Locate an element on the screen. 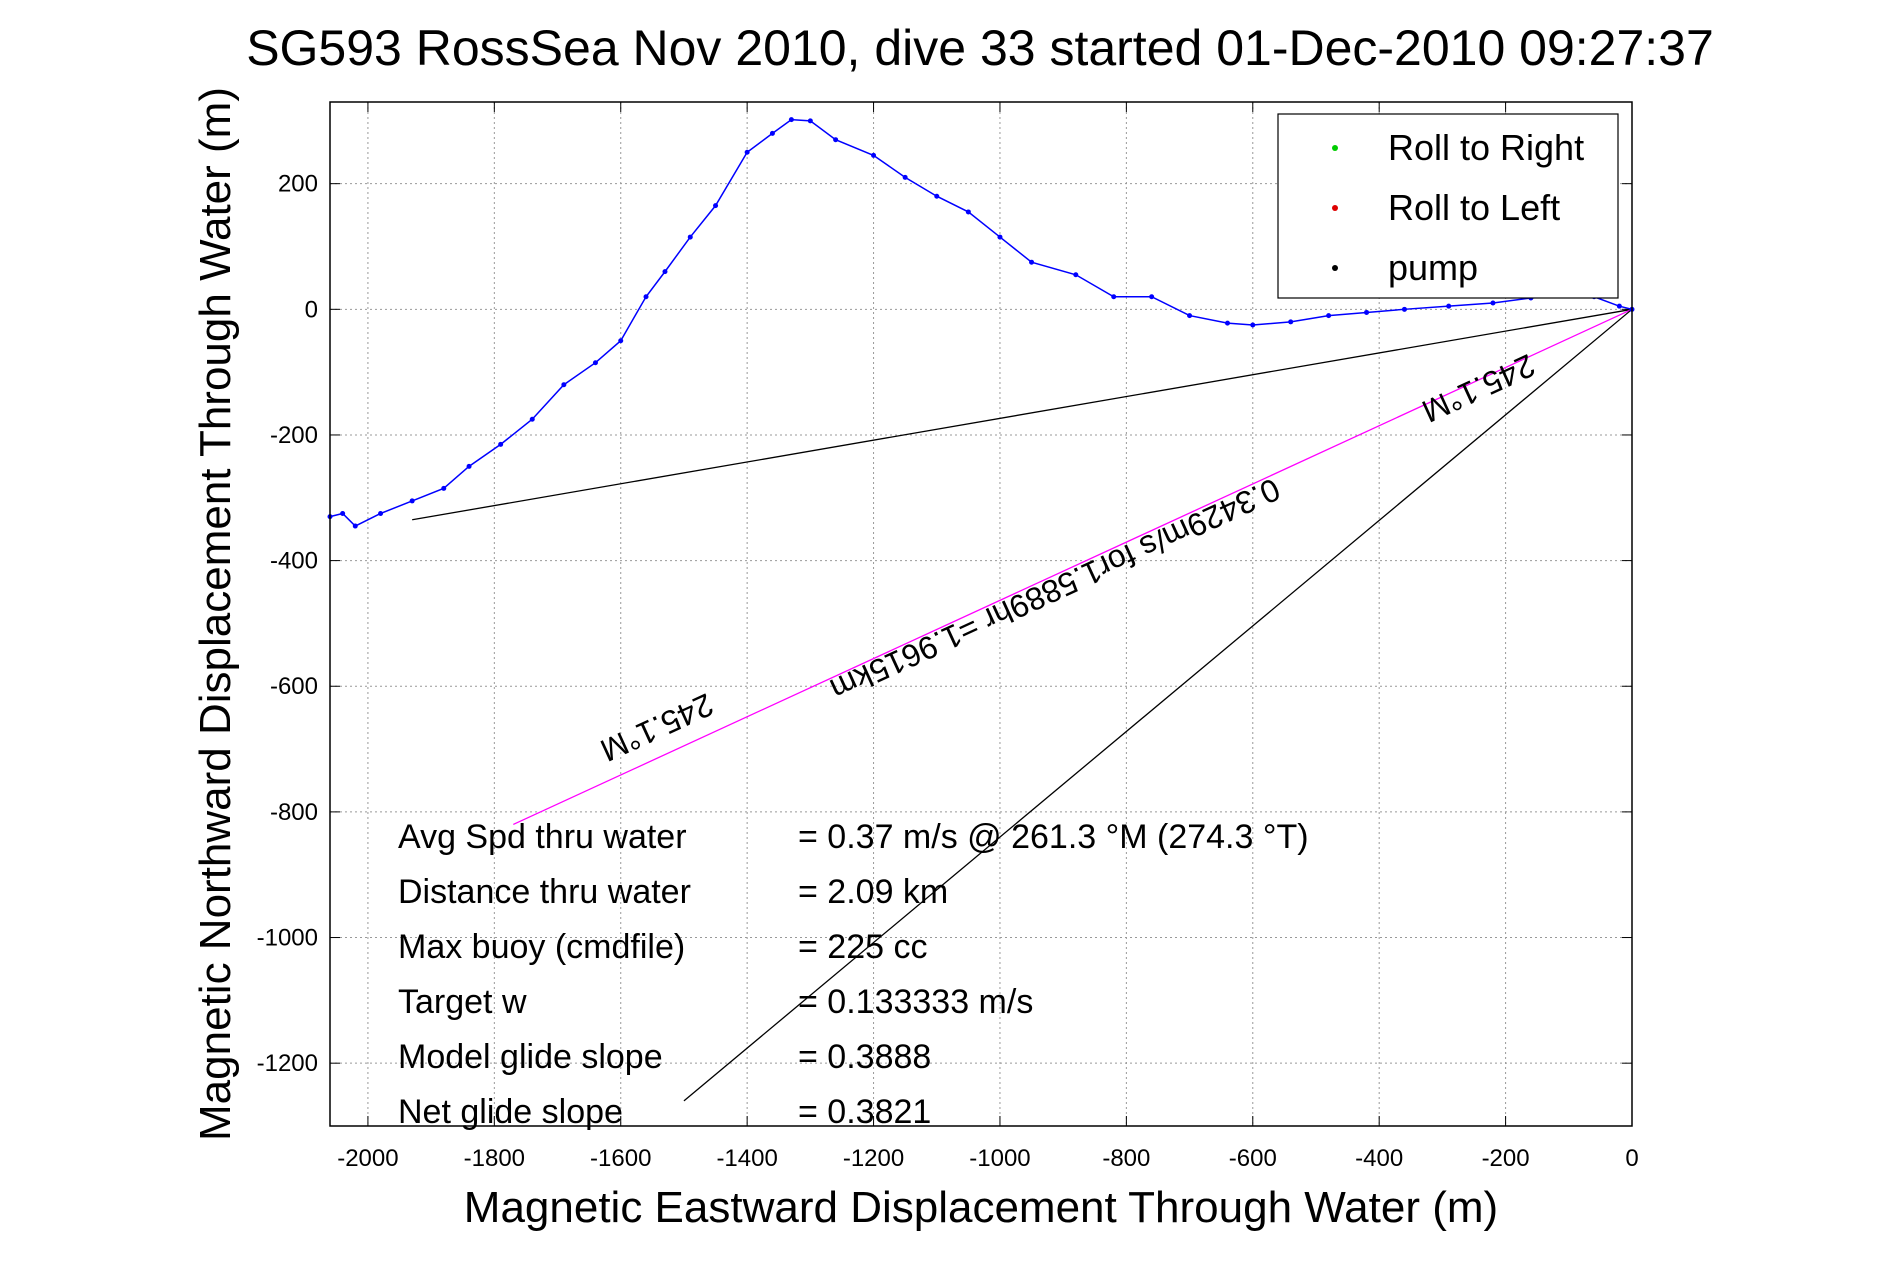 This screenshot has height=1262, width=1891. x-tick-label: -400 is located at coordinates (1379, 1158).